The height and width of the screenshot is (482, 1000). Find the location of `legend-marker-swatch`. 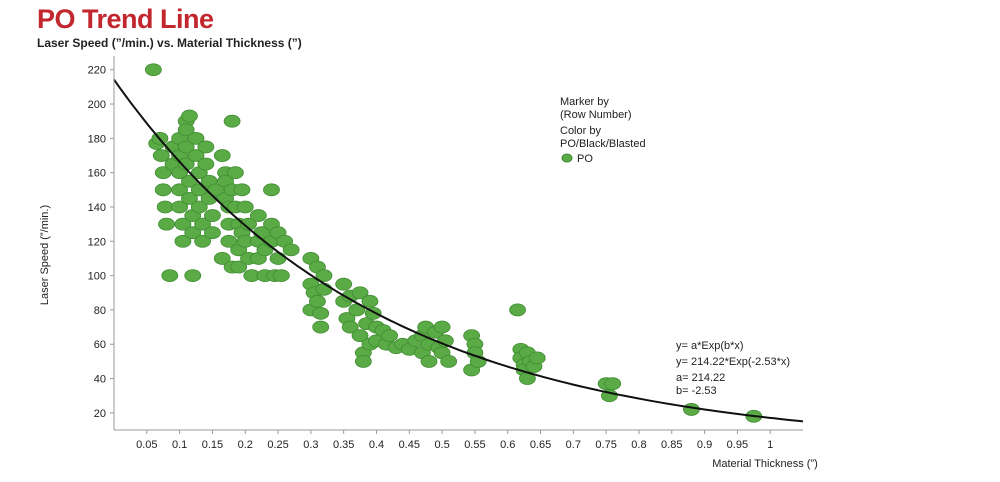

legend-marker-swatch is located at coordinates (567, 158).